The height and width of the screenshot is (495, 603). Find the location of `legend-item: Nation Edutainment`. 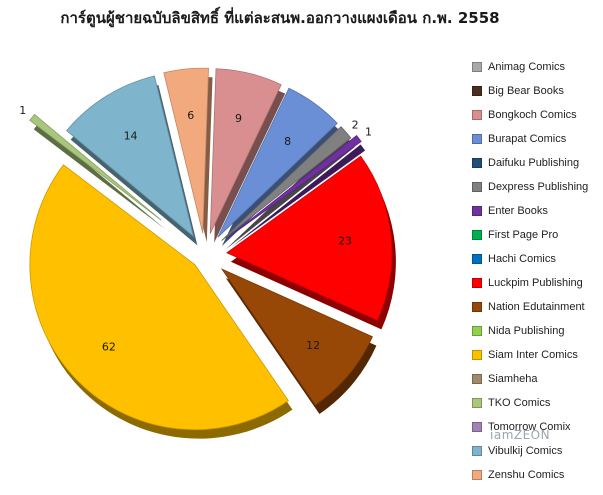

legend-item: Nation Edutainment is located at coordinates (537, 307).